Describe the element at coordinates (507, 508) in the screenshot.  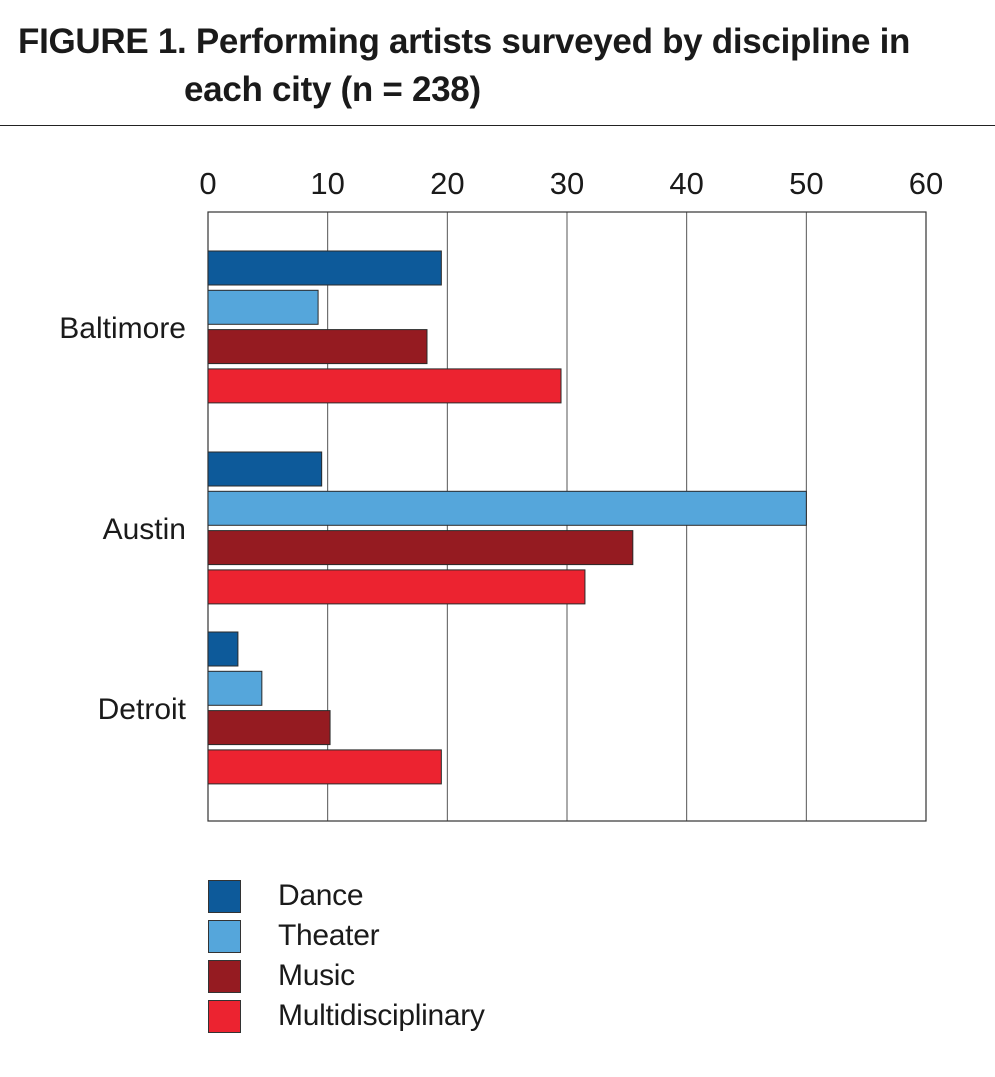
I see `bar-austin-theater` at that location.